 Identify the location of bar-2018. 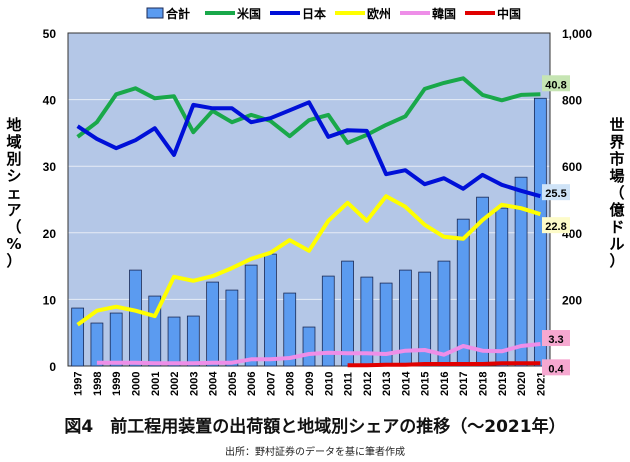
(482, 281).